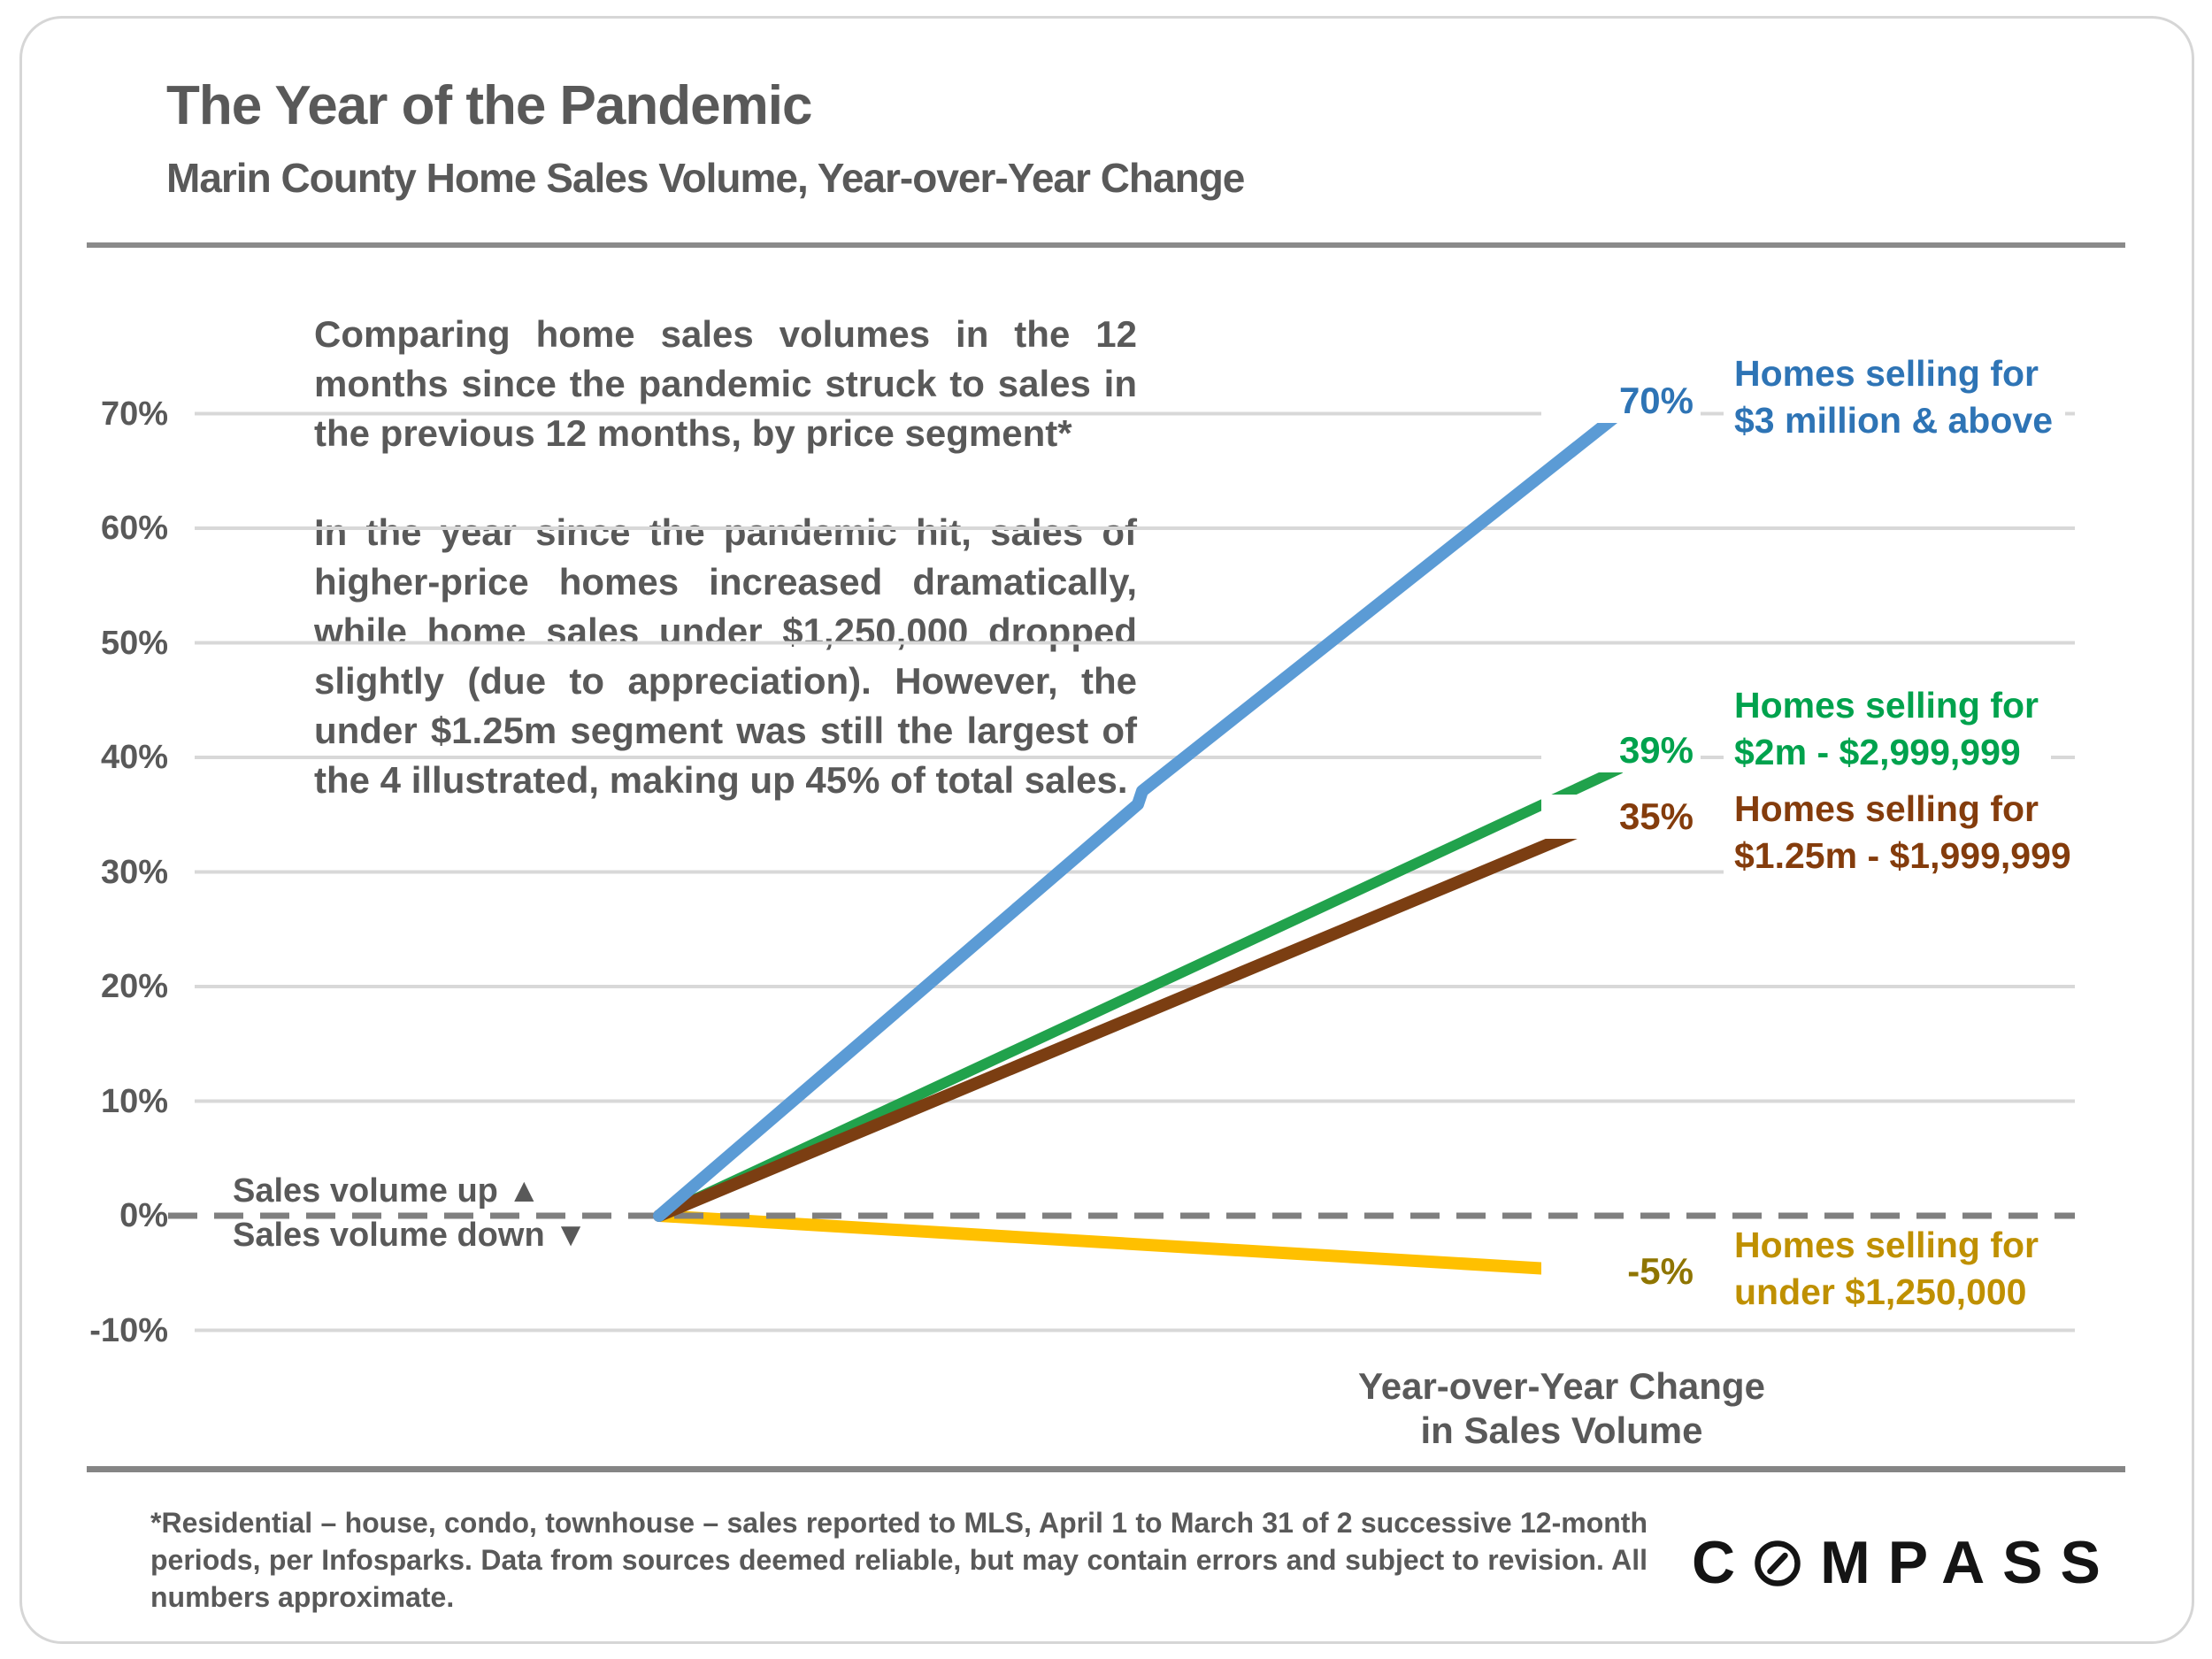 The width and height of the screenshot is (2212, 1659). Describe the element at coordinates (1888, 729) in the screenshot. I see `series-legend-2: Homes selling for $2m - $2,999,999` at that location.